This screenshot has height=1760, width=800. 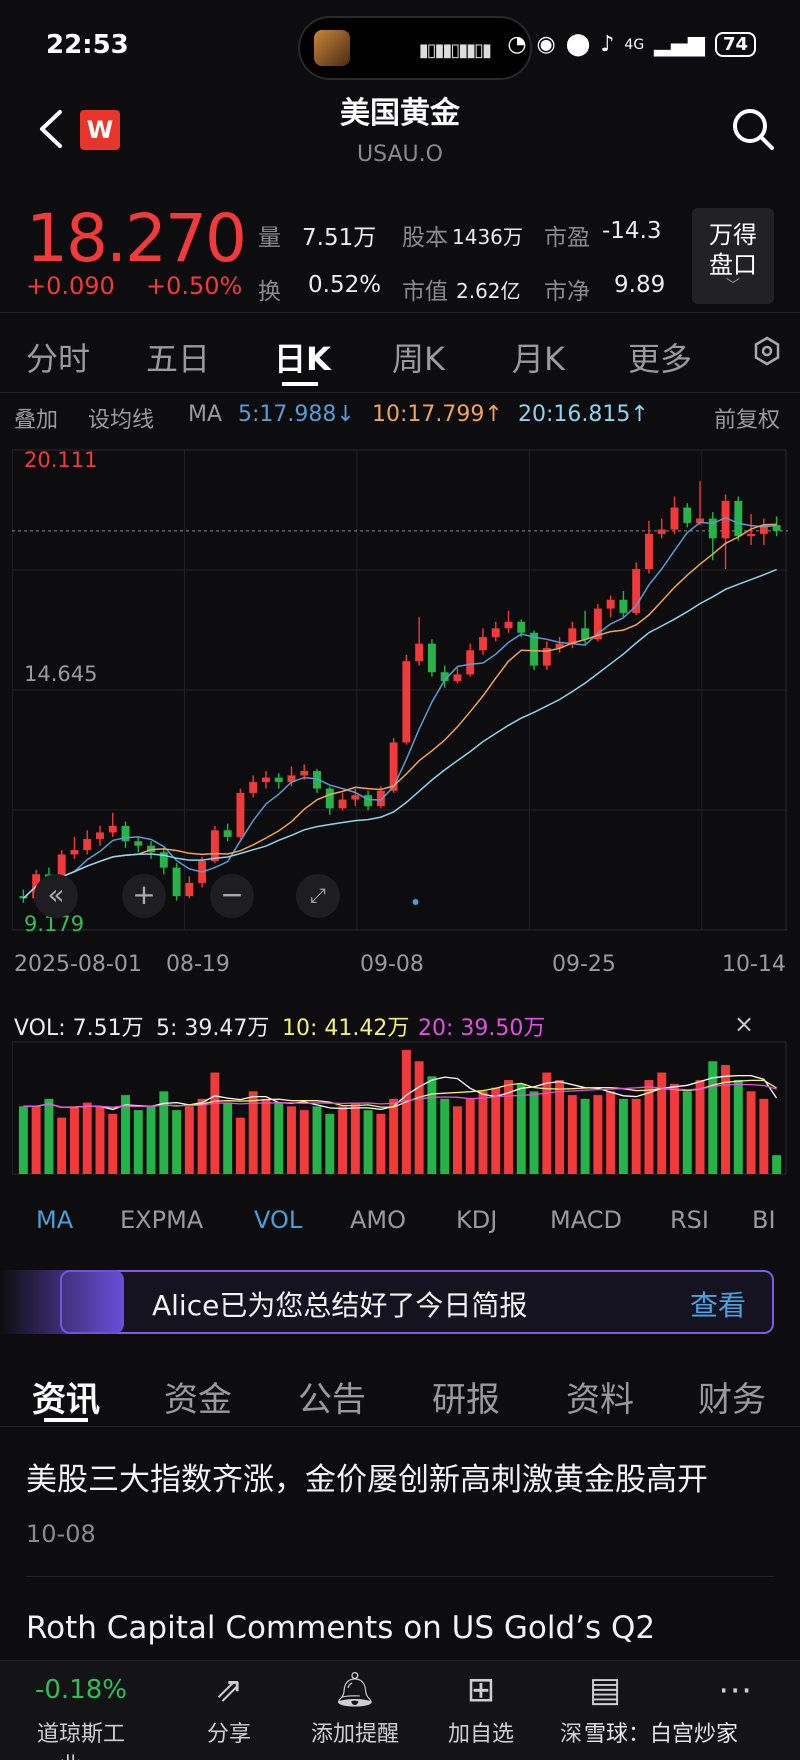 What do you see at coordinates (178, 359) in the screenshot?
I see `tab-five-day: 五日` at bounding box center [178, 359].